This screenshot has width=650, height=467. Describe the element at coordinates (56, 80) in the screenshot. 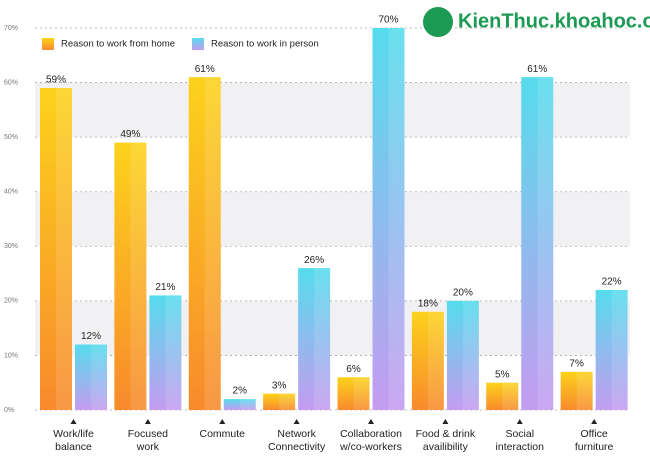

I see `value-label: 59%` at that location.